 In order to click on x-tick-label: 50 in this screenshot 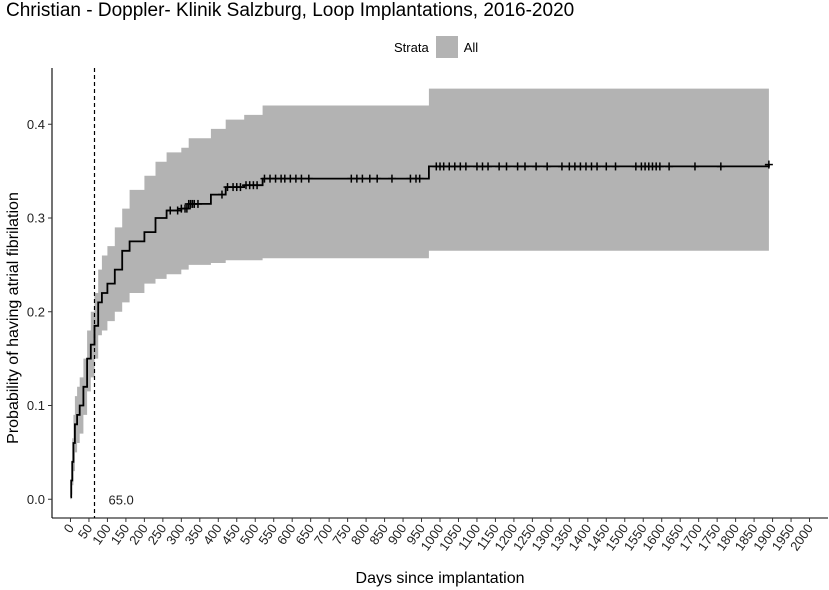, I will do `click(85, 531)`.